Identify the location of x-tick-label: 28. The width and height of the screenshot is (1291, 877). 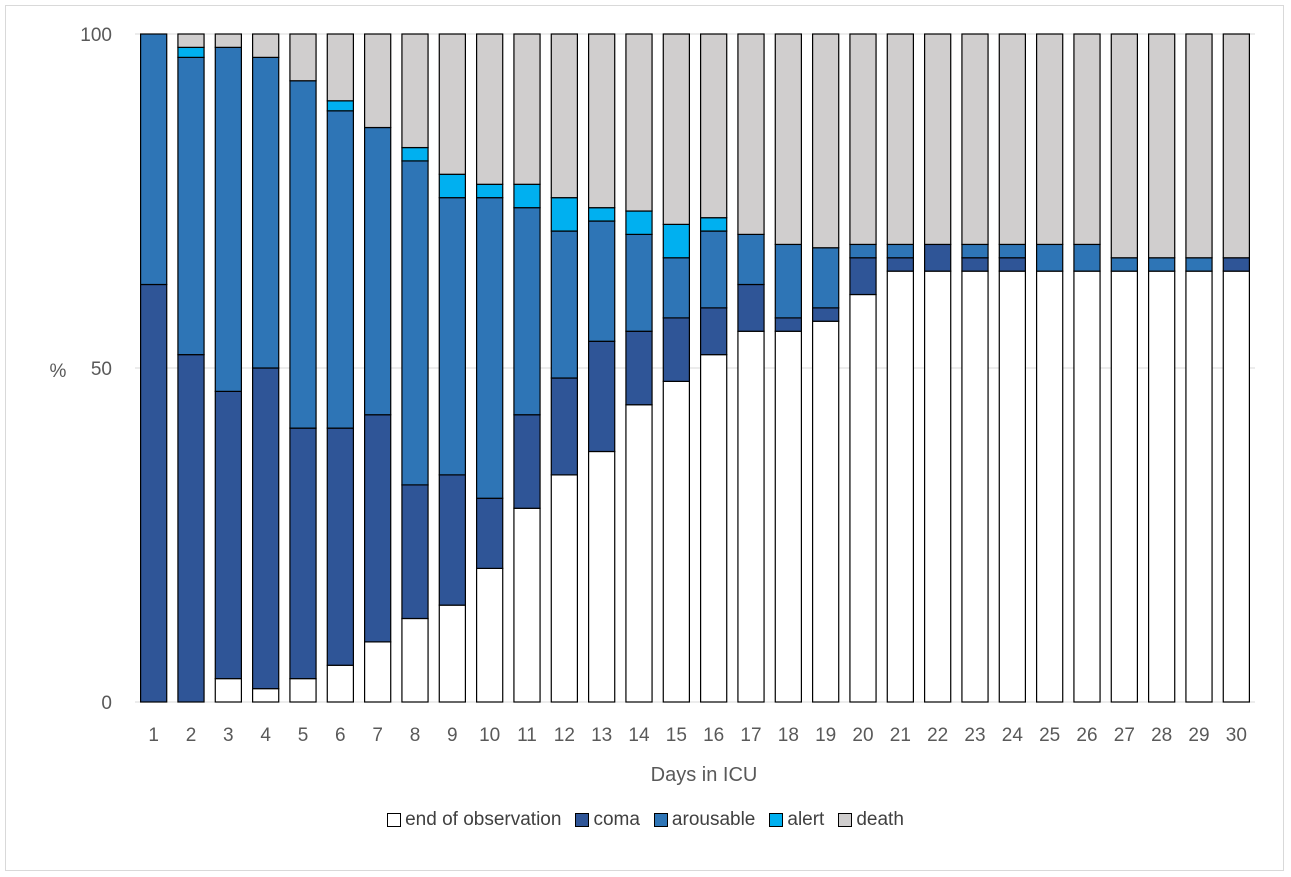
(1161, 735).